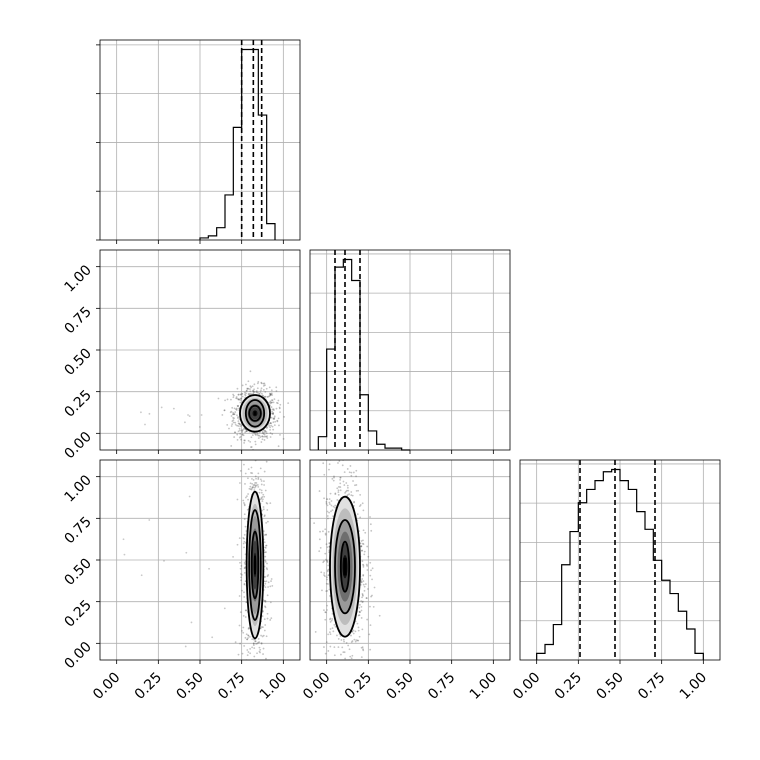 This screenshot has height=760, width=760. I want to click on row2-ytick-label-4: 1.00, so click(77, 488).